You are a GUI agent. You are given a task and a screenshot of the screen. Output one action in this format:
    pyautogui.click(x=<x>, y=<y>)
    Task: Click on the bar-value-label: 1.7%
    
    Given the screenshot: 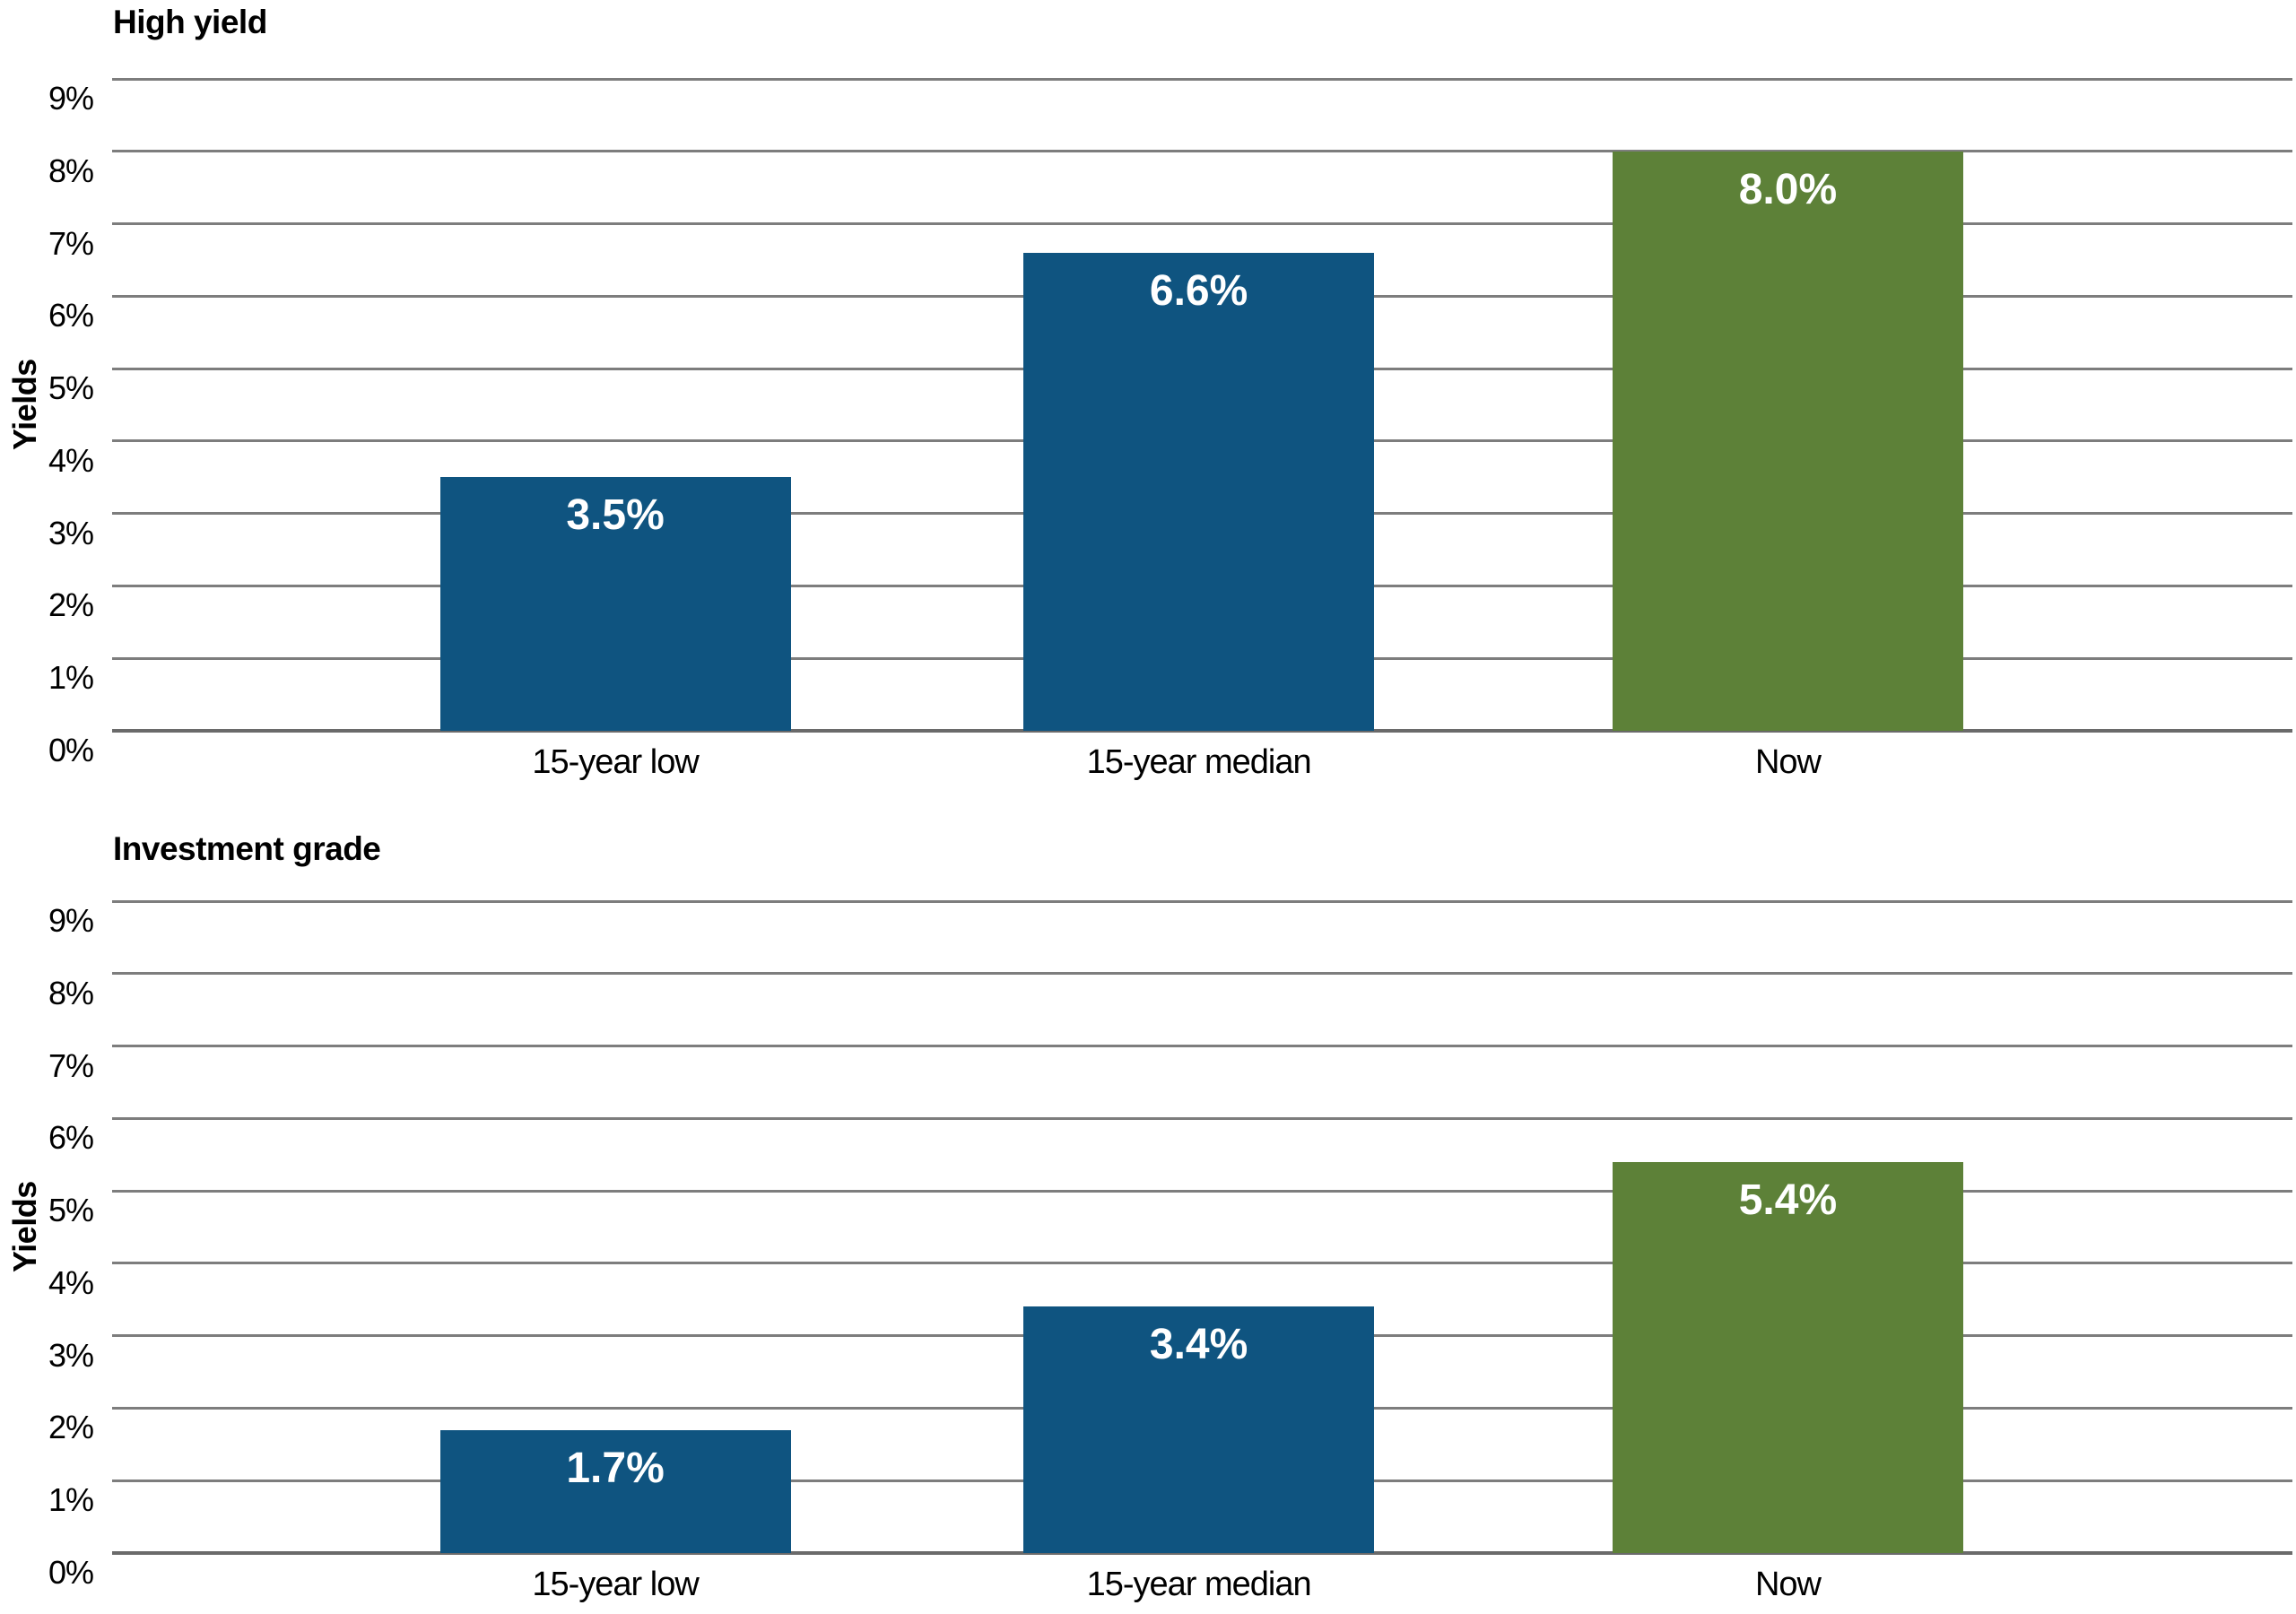 What is the action you would take?
    pyautogui.click(x=615, y=1468)
    